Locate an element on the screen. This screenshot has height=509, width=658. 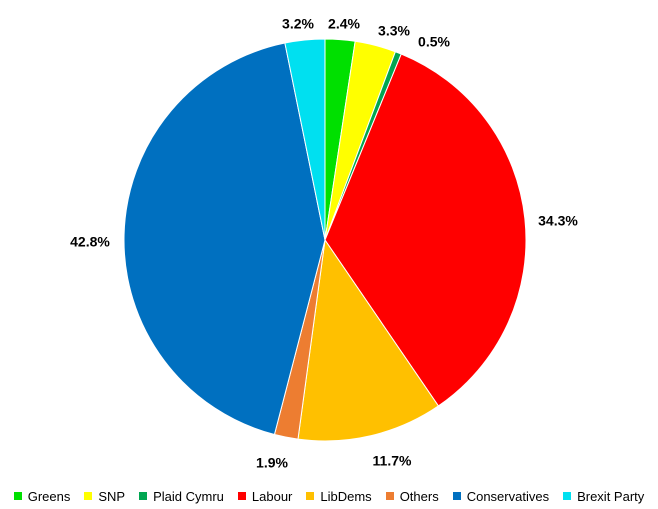
legend-item-snp: SNP is located at coordinates (104, 496).